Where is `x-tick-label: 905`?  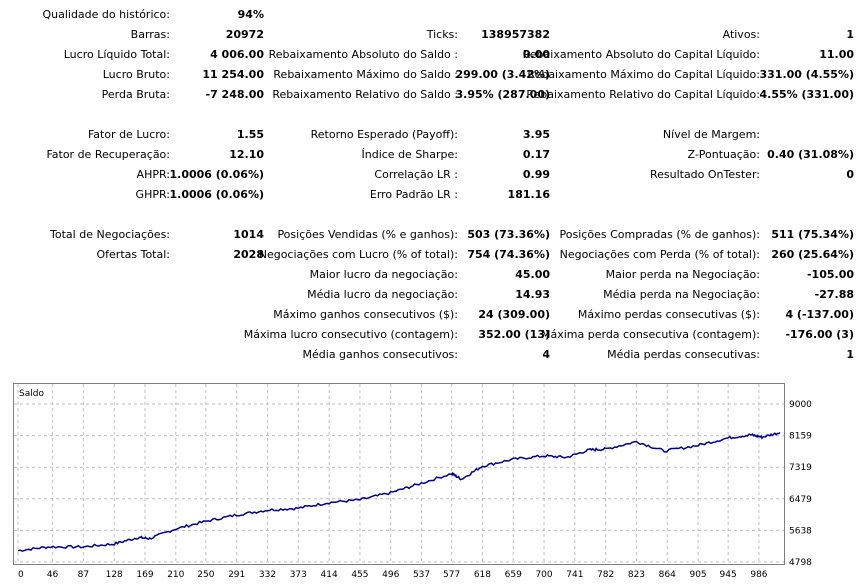 x-tick-label: 905 is located at coordinates (697, 575).